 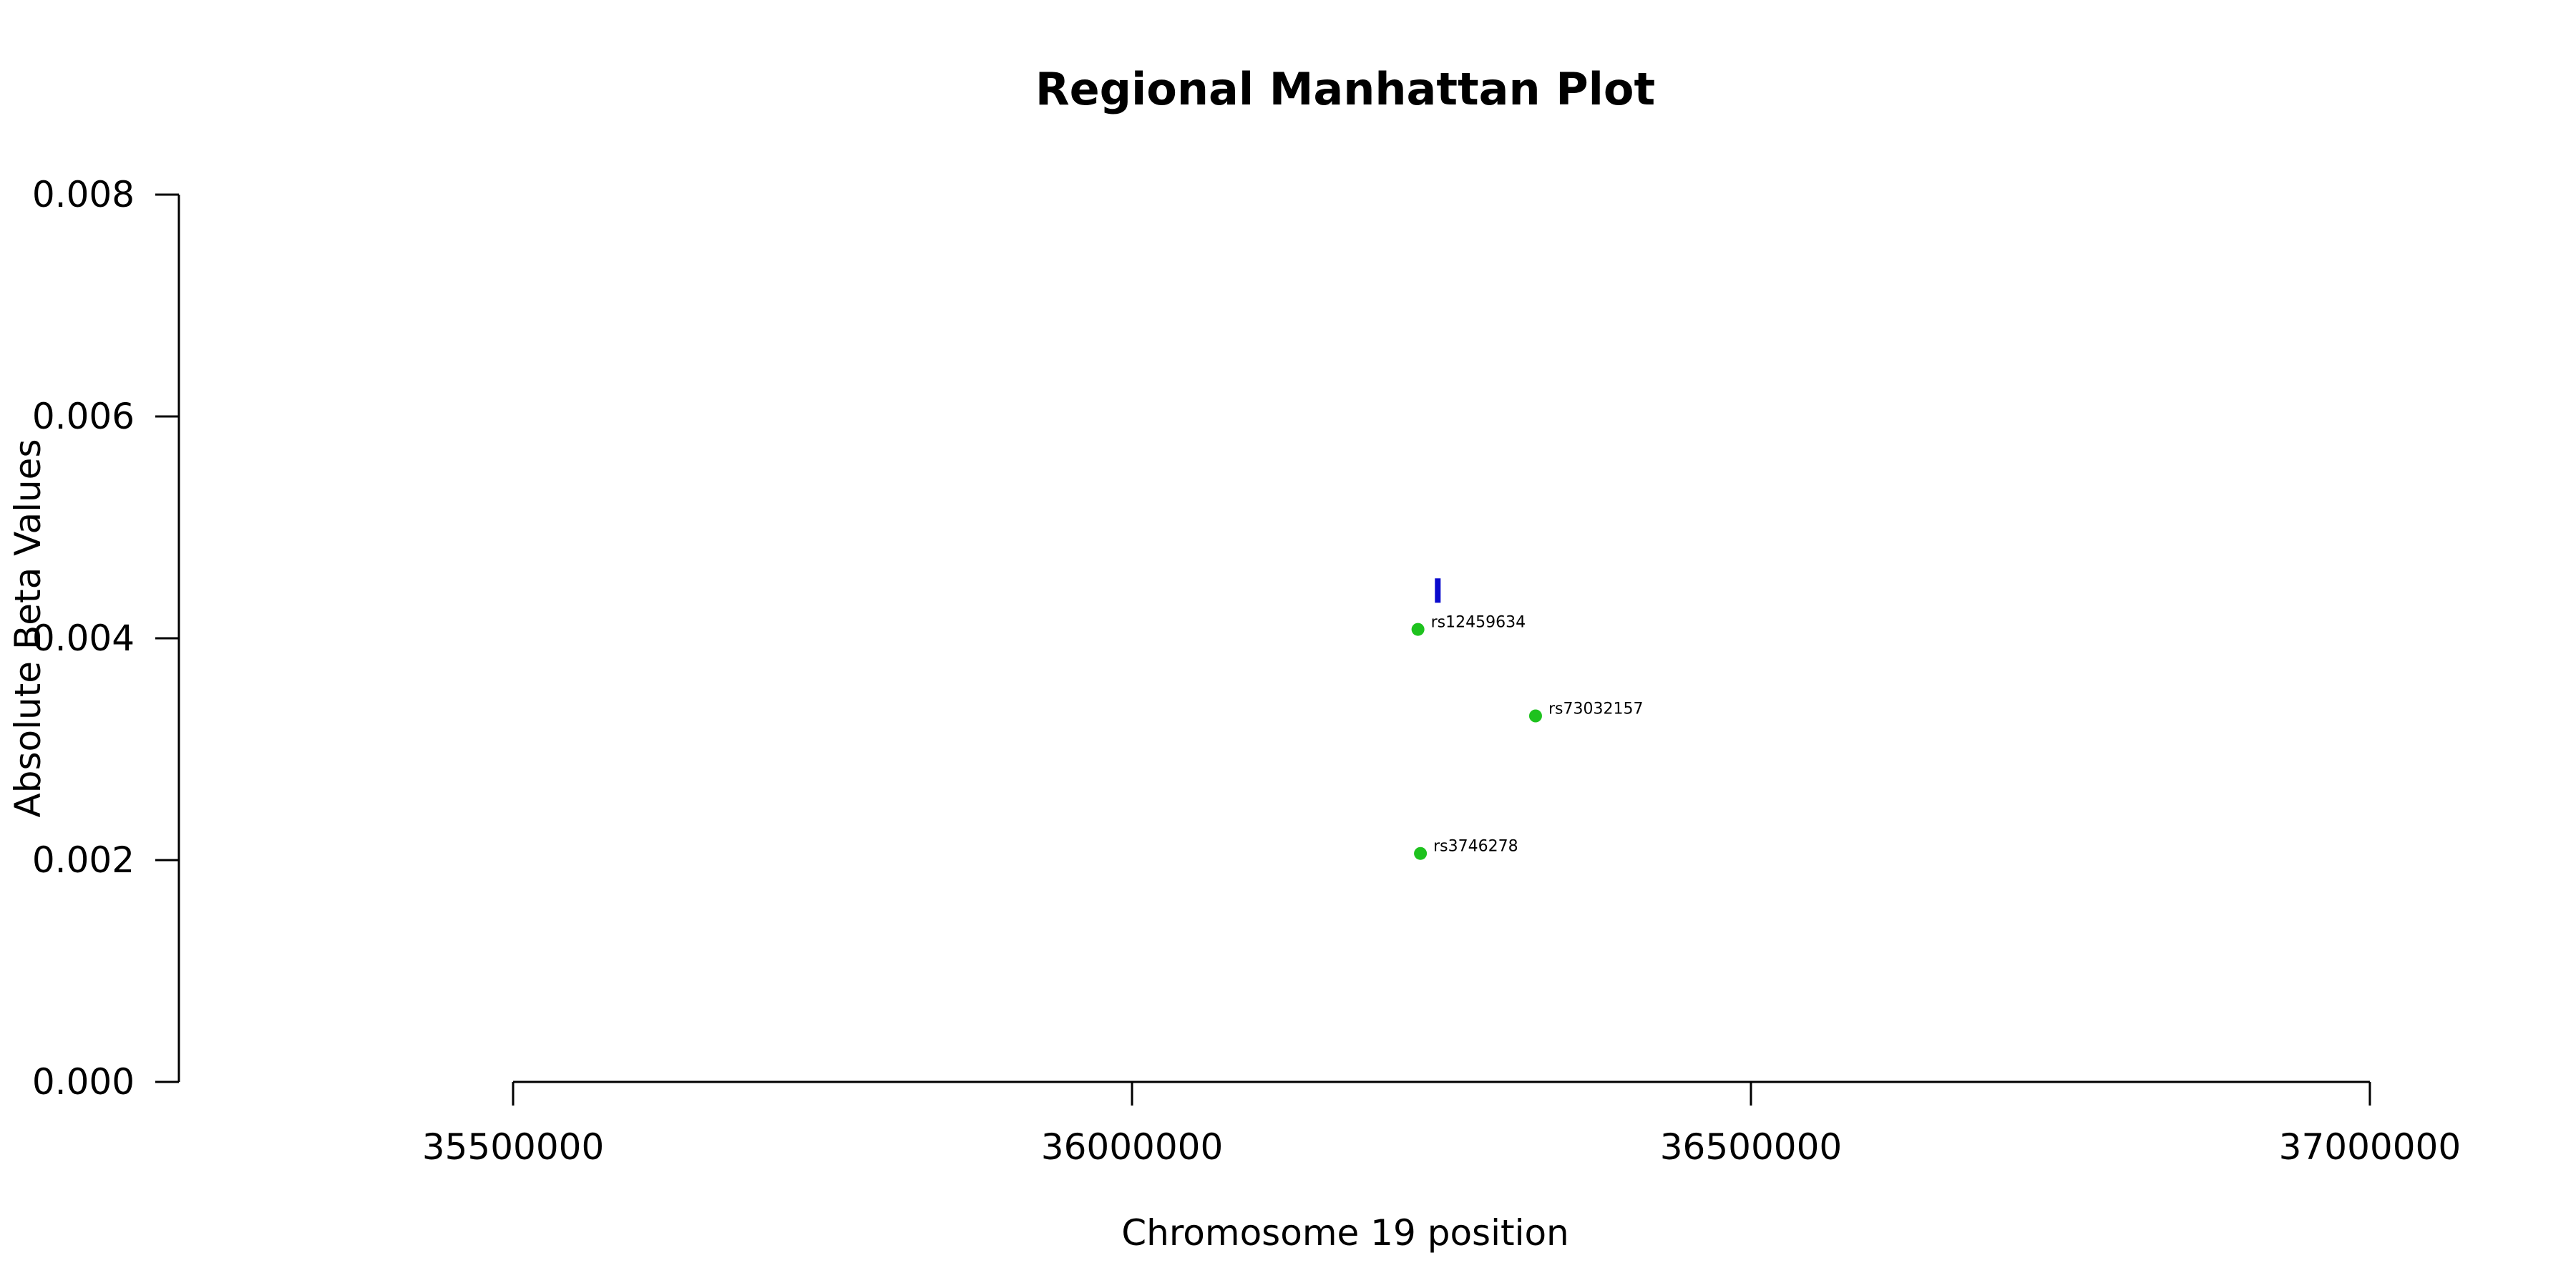 I want to click on x-tick-label: 35500000, so click(x=513, y=1147).